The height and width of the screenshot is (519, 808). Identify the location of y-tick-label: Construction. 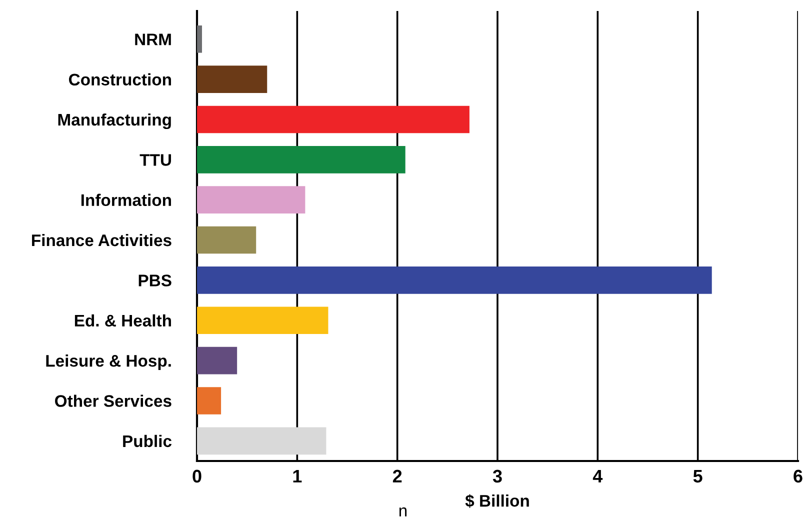
(119, 79).